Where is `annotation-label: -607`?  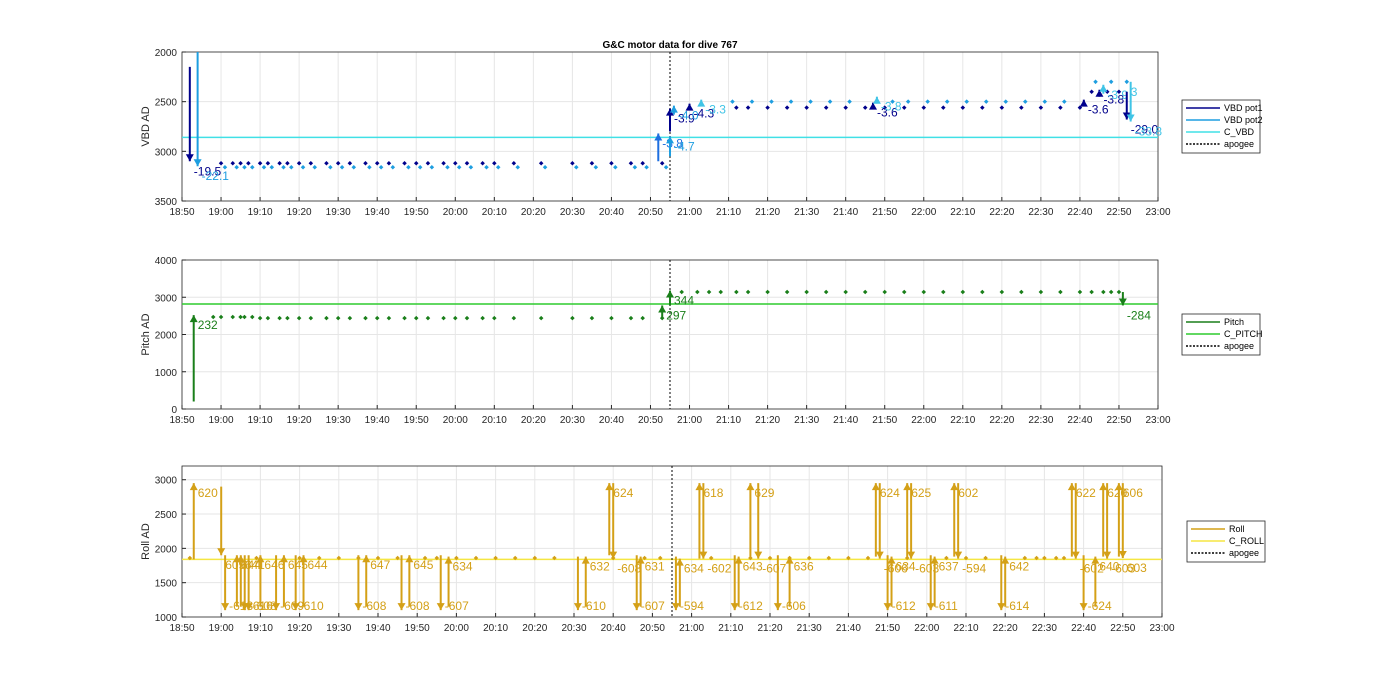
annotation-label: -607 is located at coordinates (457, 606).